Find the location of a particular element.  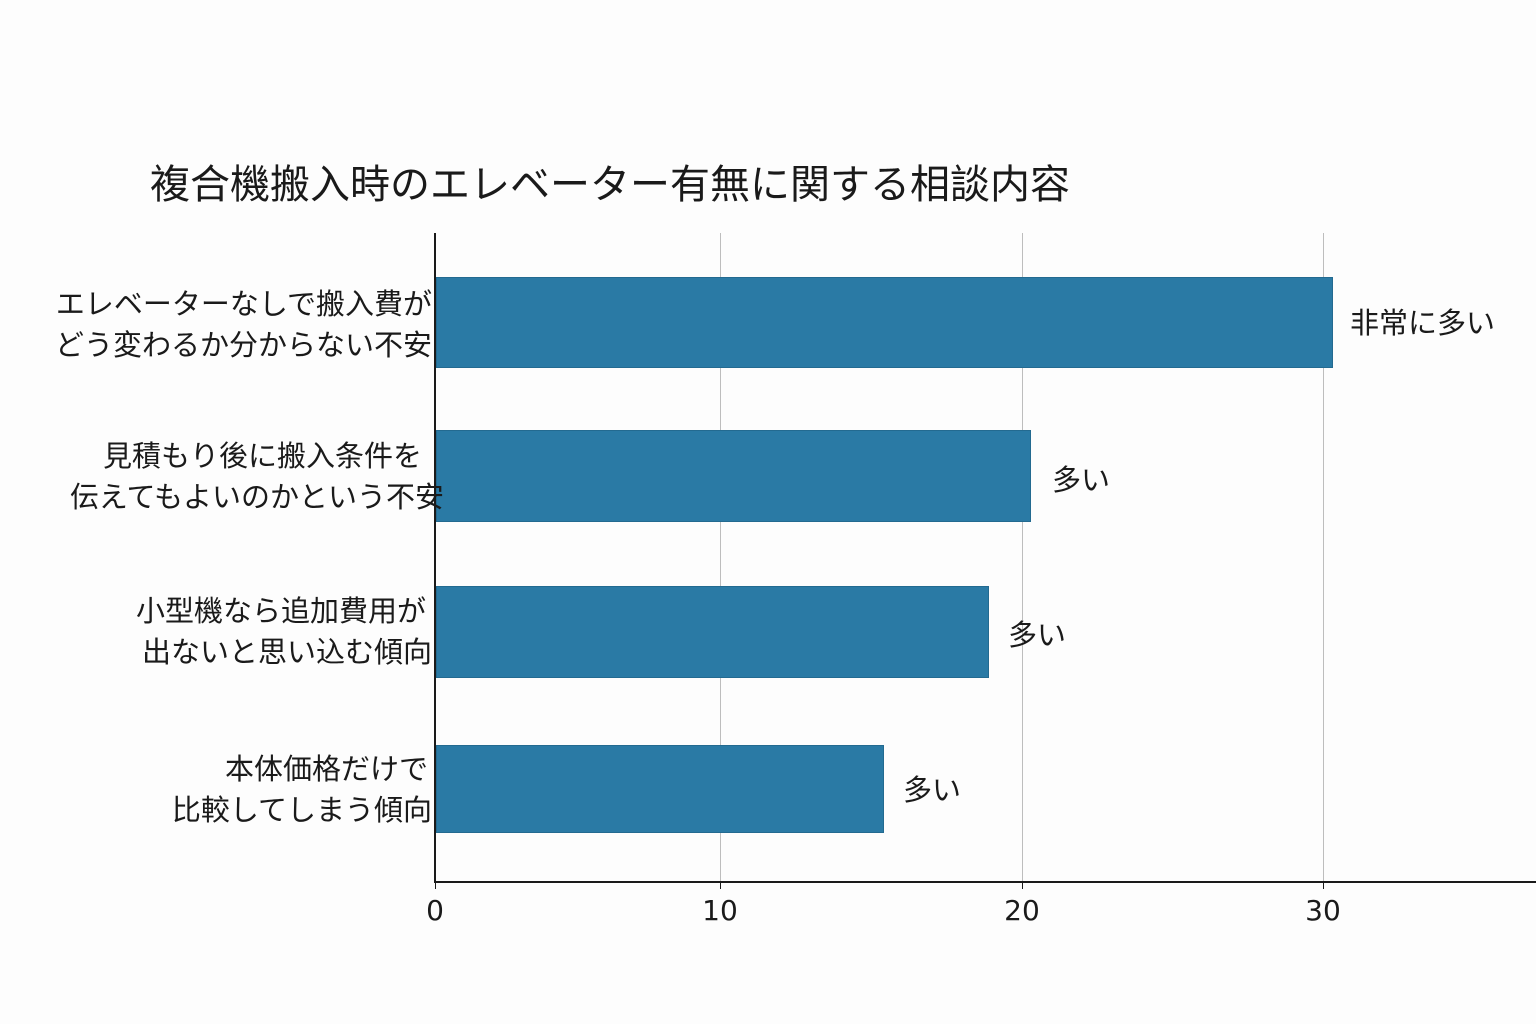

x-tick-label: 30 is located at coordinates (1323, 910).